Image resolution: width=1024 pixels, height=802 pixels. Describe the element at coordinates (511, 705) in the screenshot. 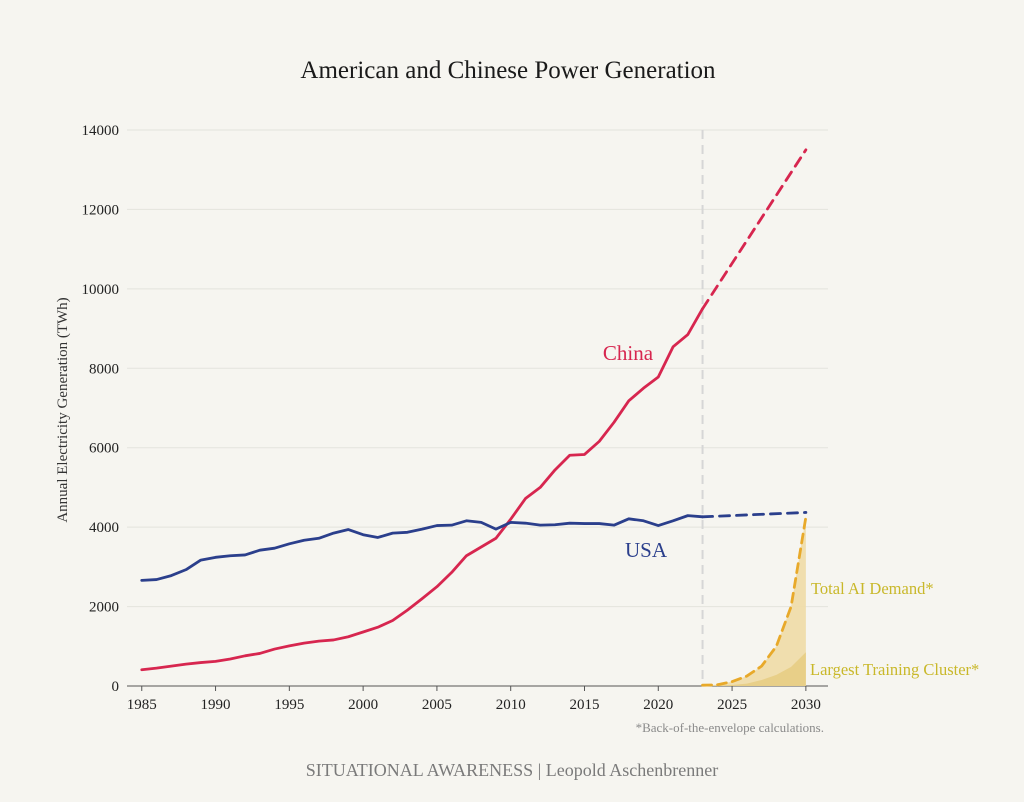

I see `x-tick-label: 2010` at that location.